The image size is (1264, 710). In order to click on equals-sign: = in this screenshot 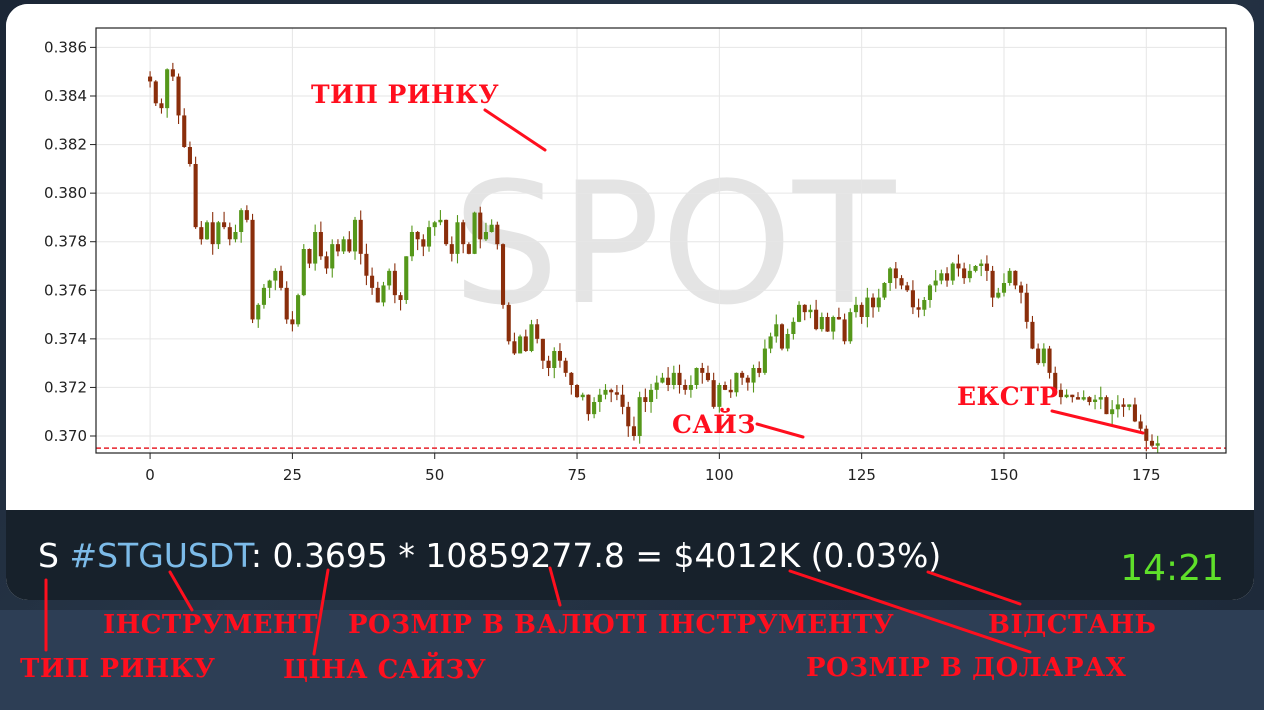, I will do `click(649, 555)`.